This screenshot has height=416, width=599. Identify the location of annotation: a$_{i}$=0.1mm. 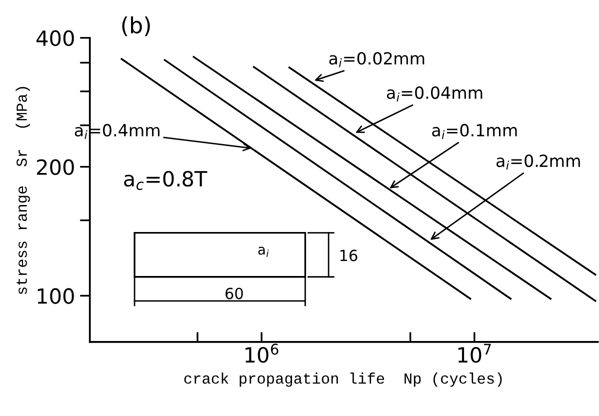
(474, 131).